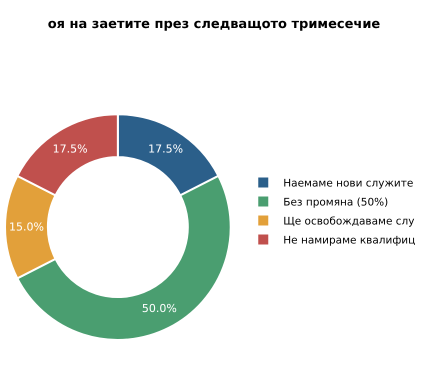 The height and width of the screenshot is (382, 428). Describe the element at coordinates (349, 240) in the screenshot. I see `legend-label: Не намираме квалифиц` at that location.